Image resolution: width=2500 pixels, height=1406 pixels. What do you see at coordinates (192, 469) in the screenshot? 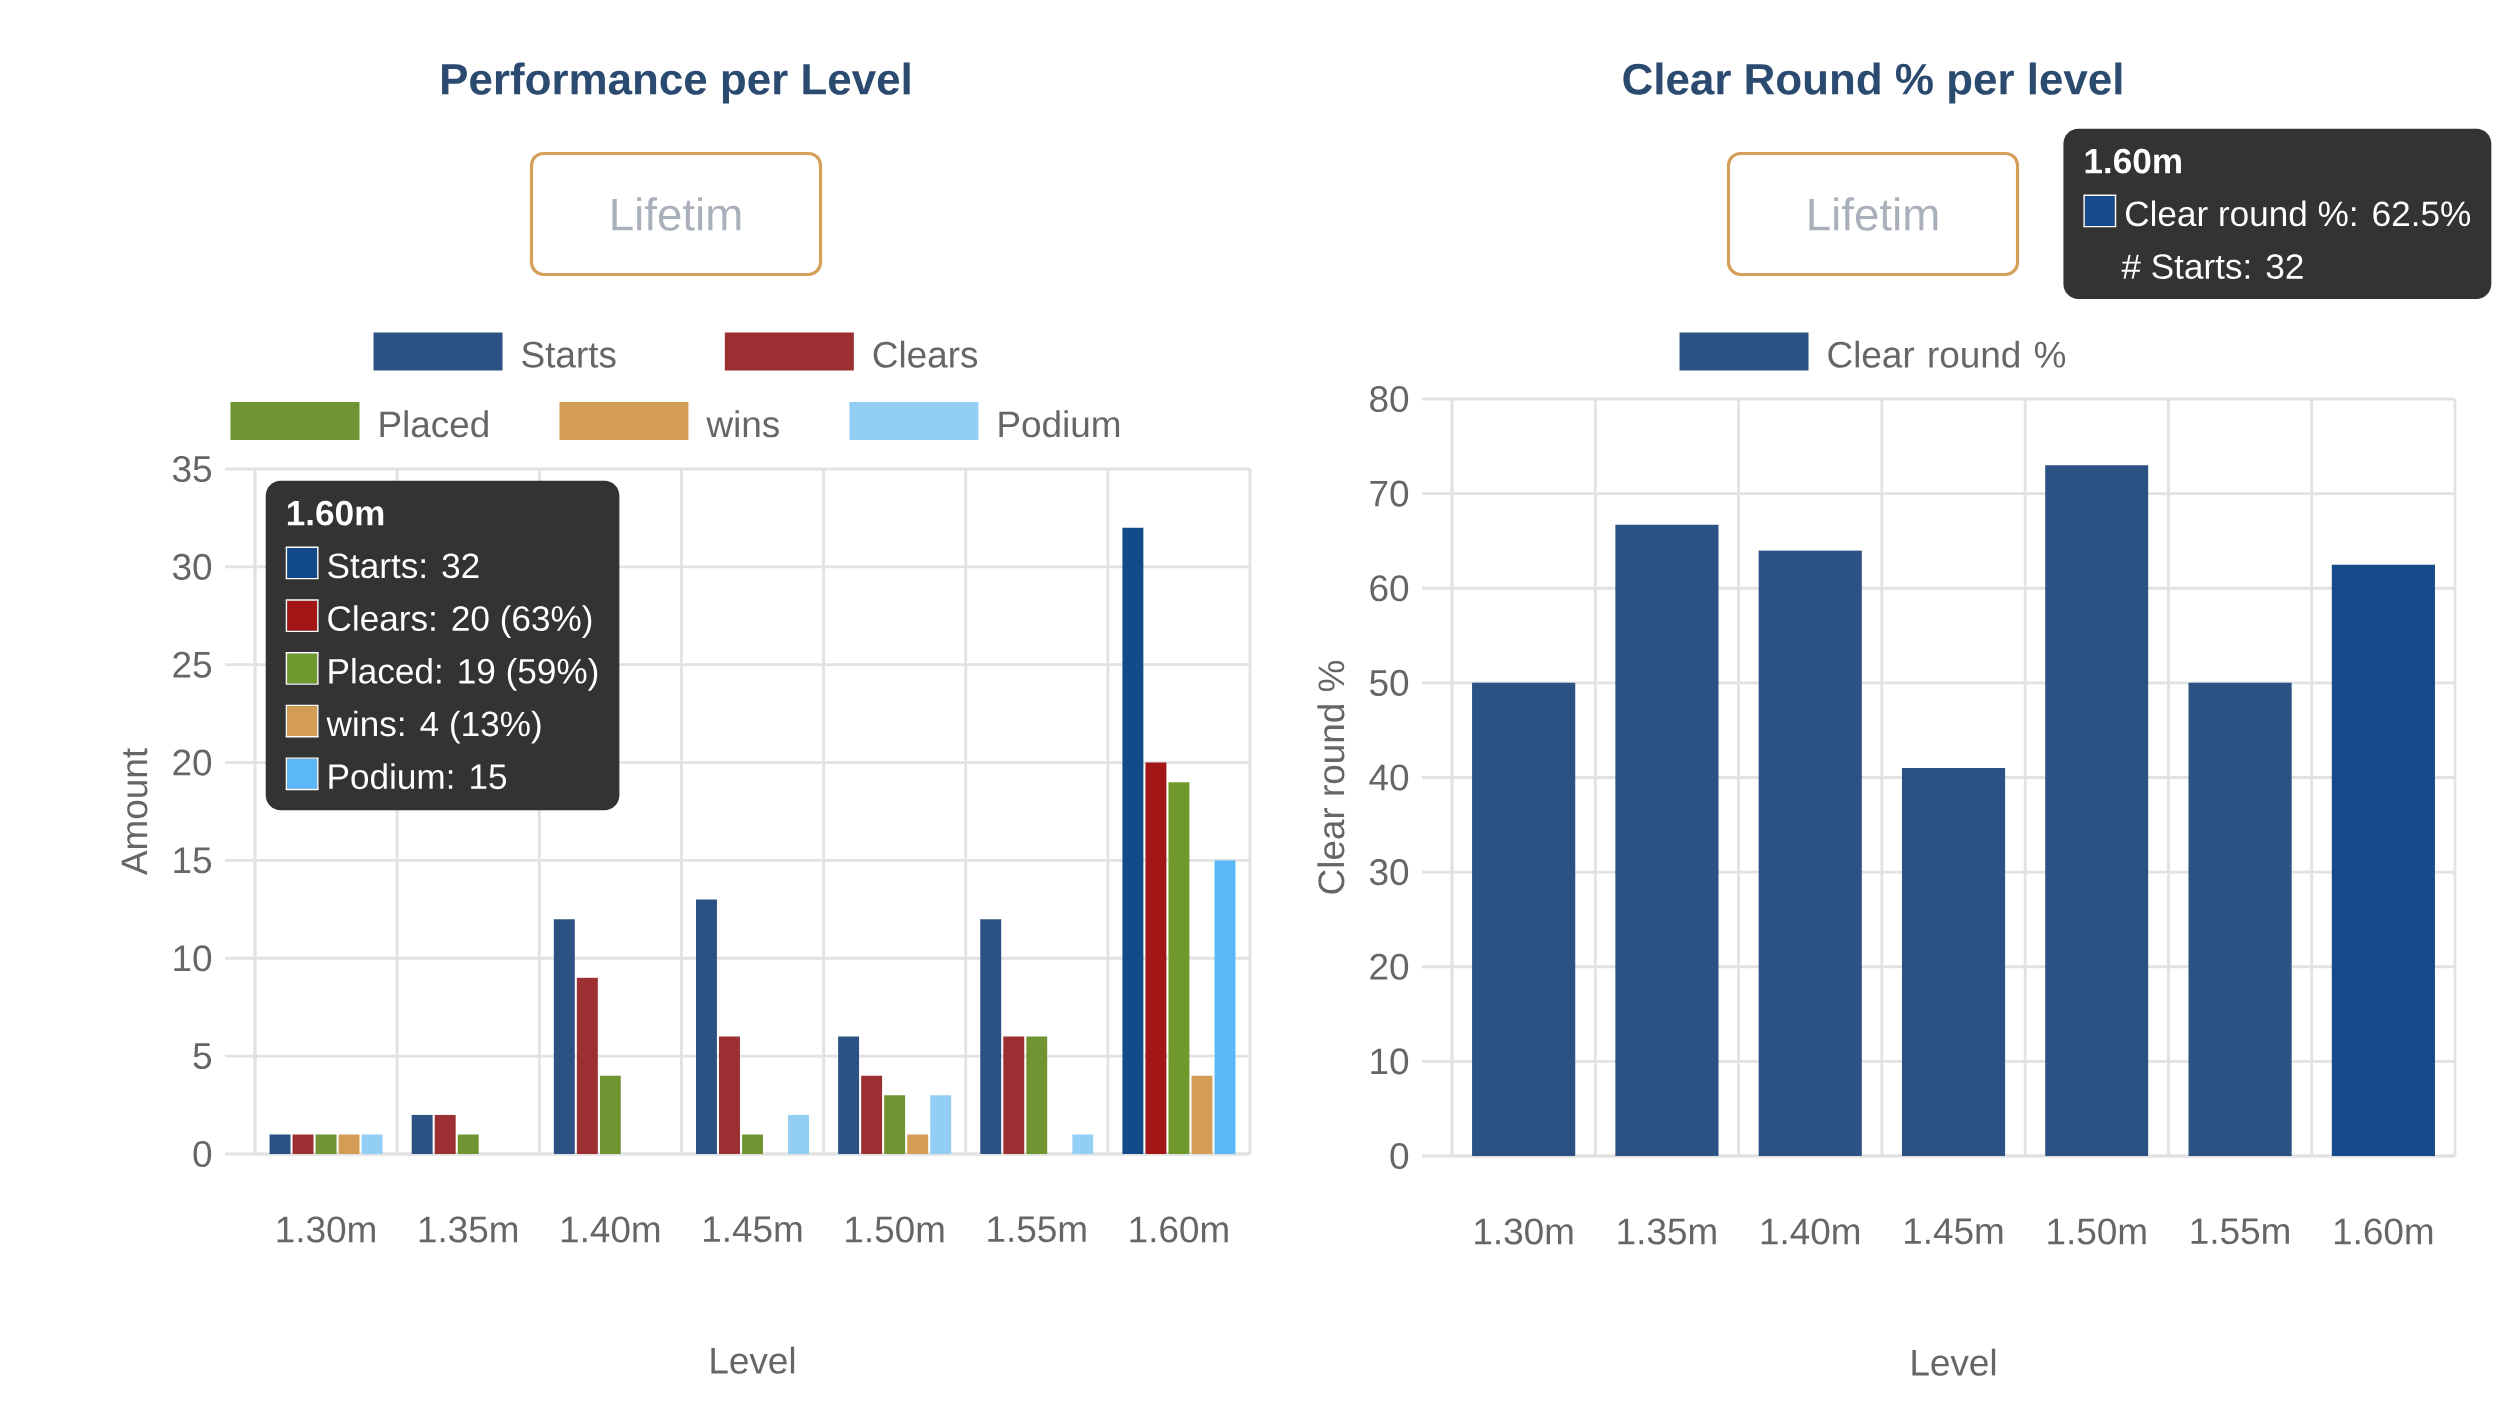
I see `y-tick-label: 35` at bounding box center [192, 469].